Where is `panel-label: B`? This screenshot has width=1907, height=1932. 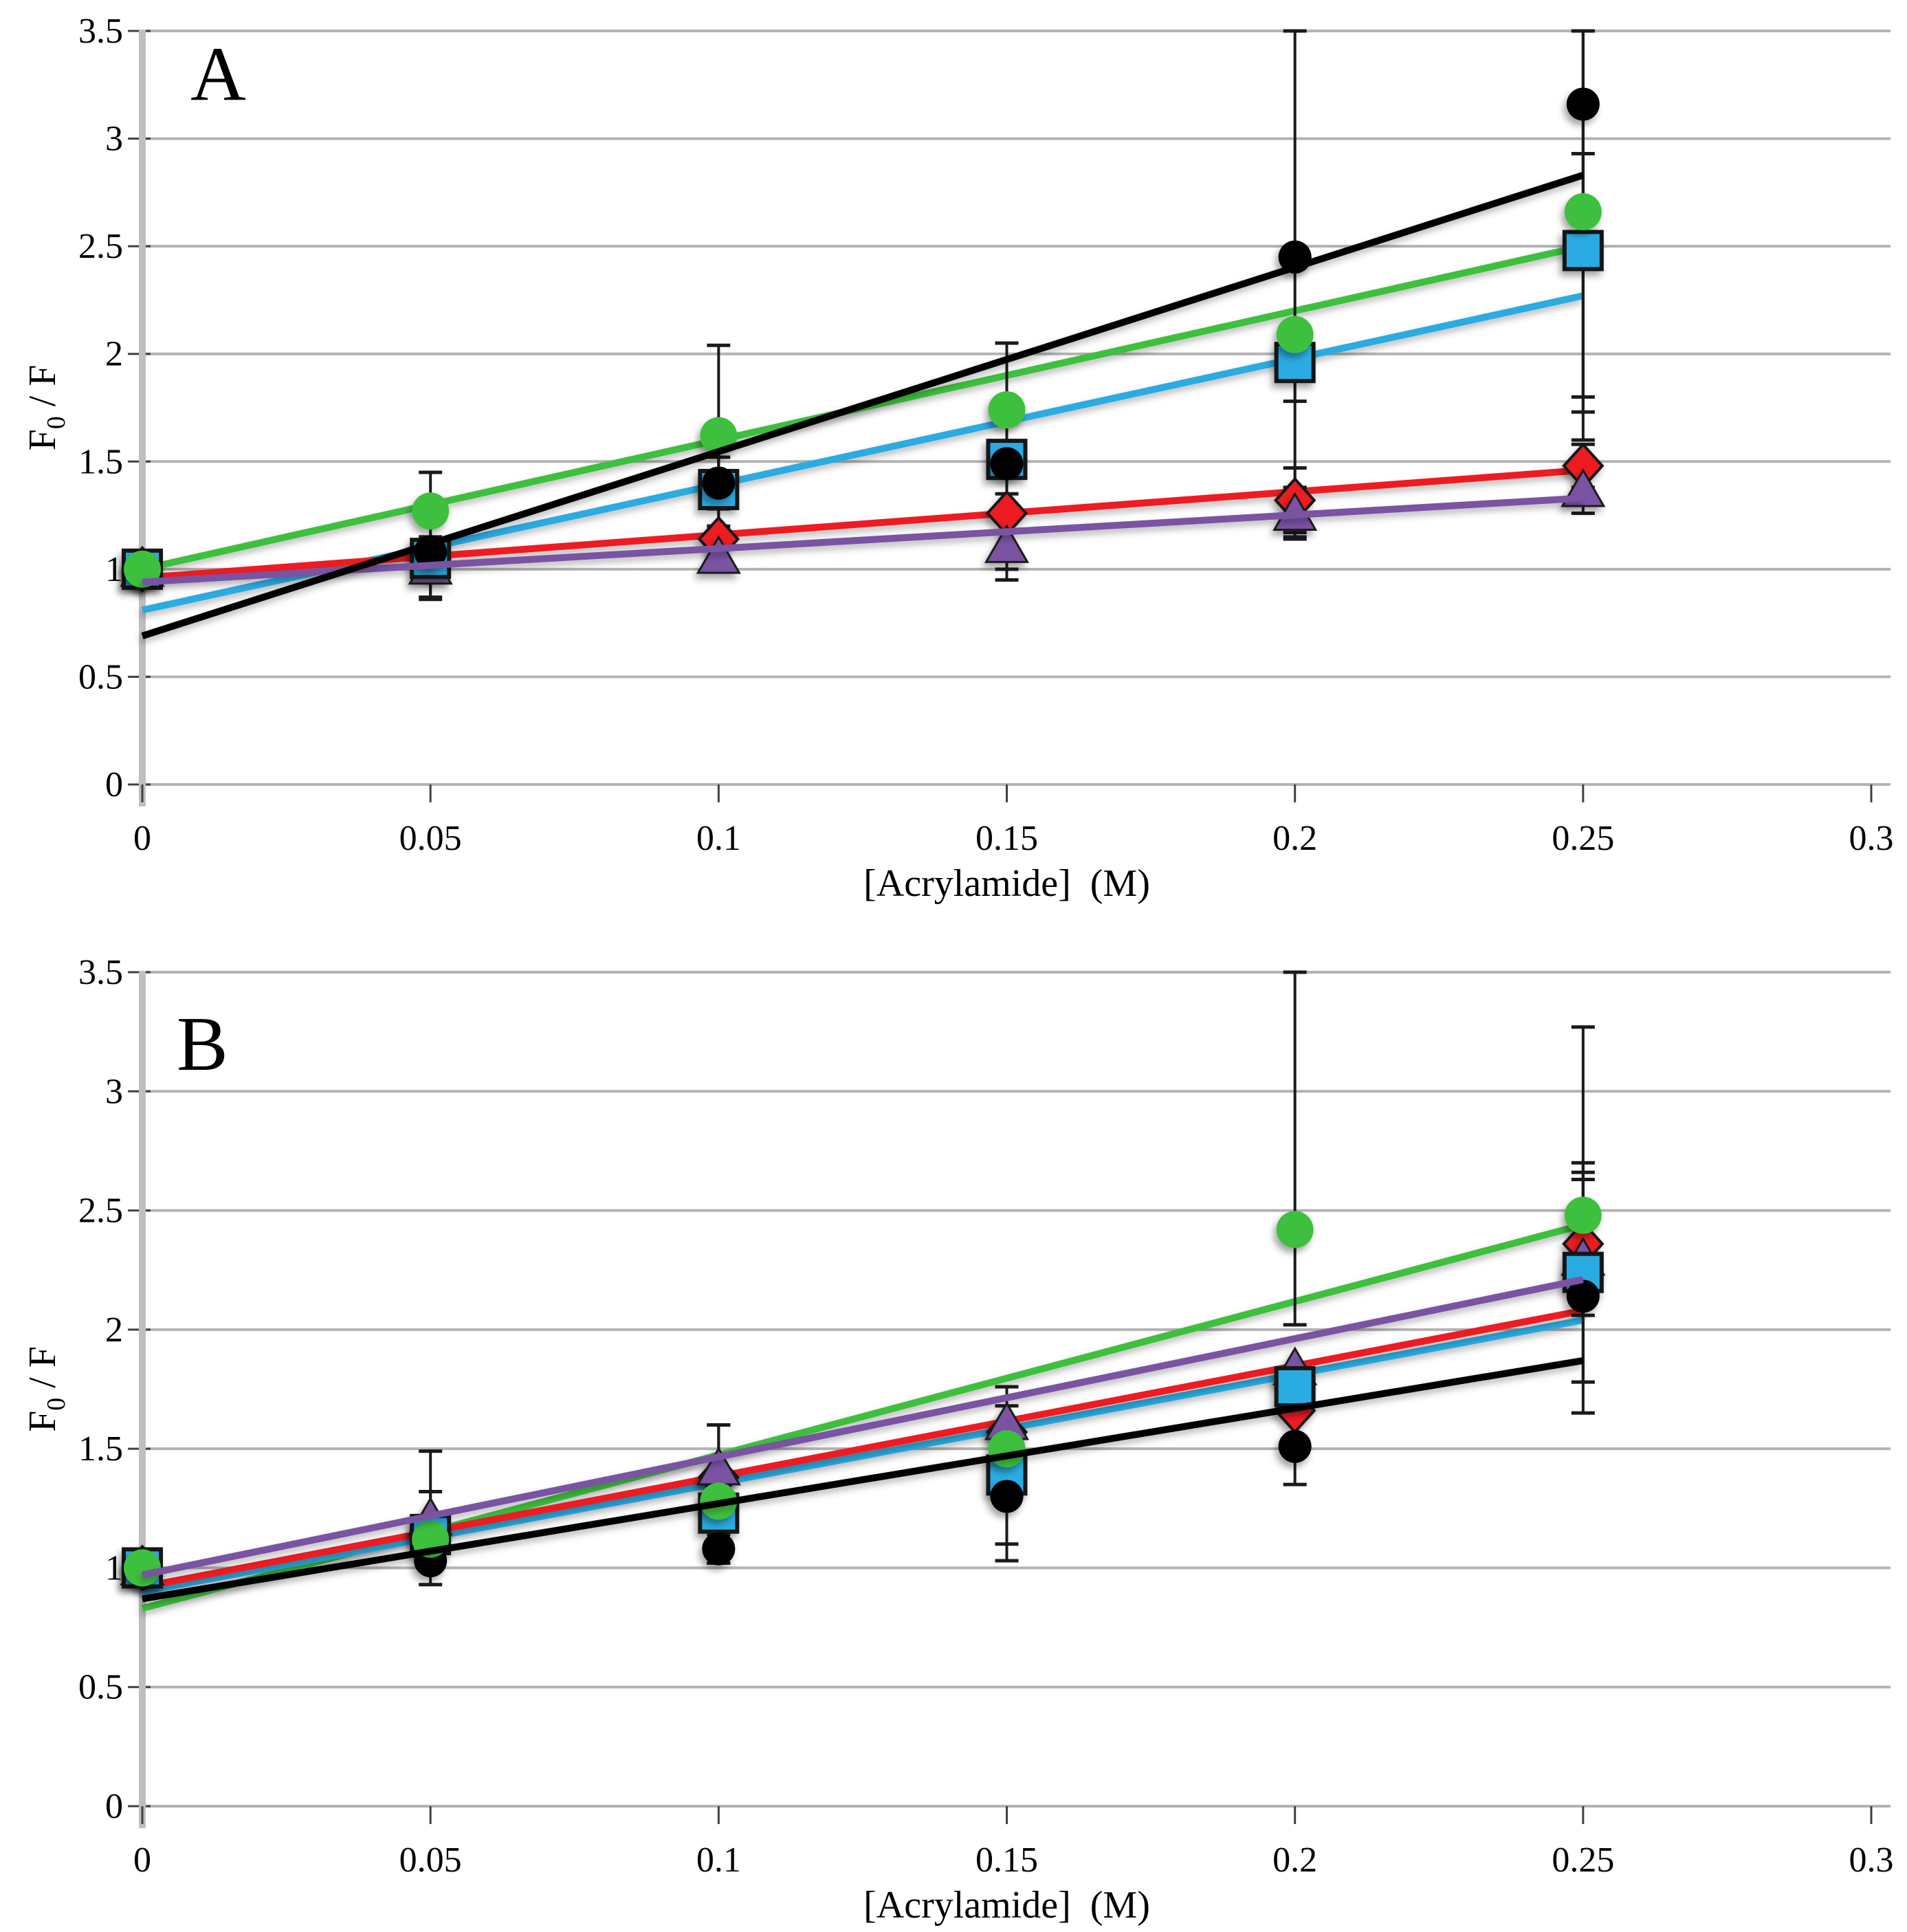 panel-label: B is located at coordinates (203, 1045).